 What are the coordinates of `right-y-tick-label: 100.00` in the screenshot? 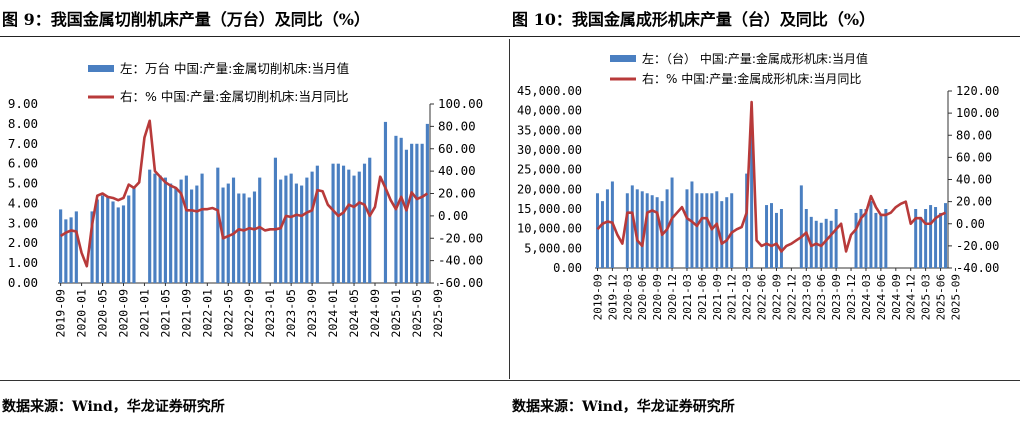 It's located at (977, 113).